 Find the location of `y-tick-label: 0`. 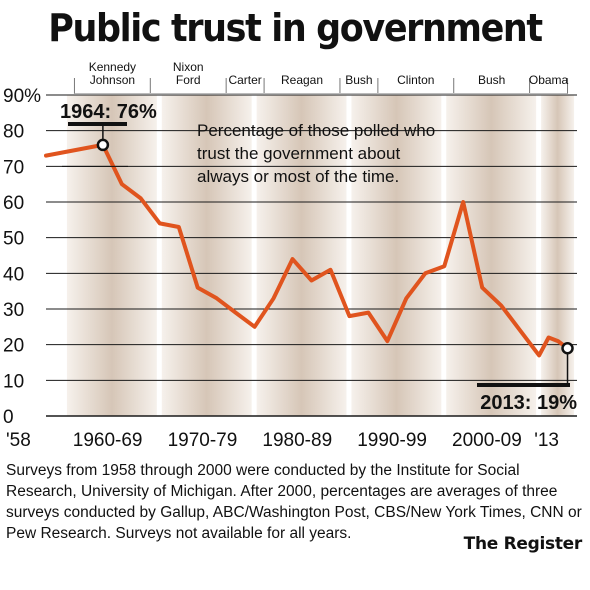

y-tick-label: 0 is located at coordinates (8, 417).